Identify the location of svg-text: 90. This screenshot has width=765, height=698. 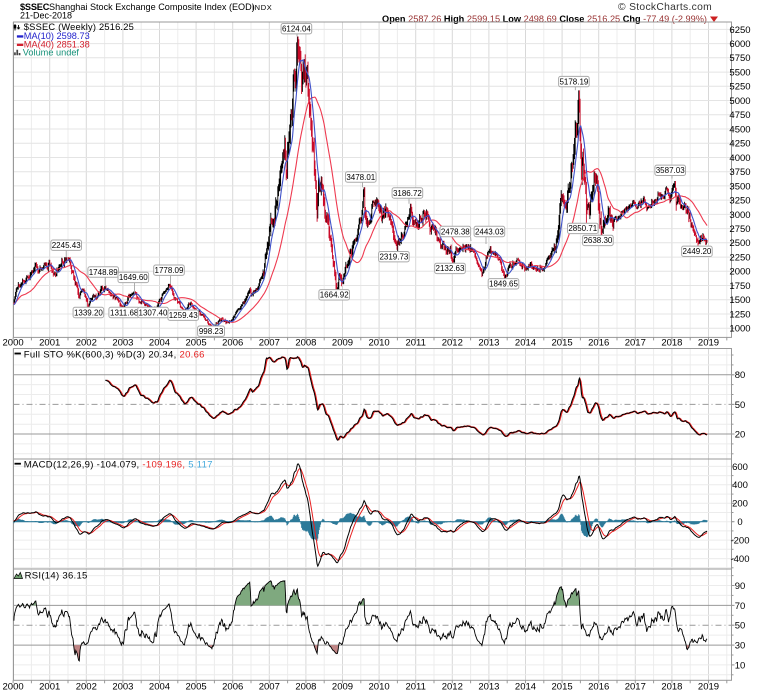
(740, 586).